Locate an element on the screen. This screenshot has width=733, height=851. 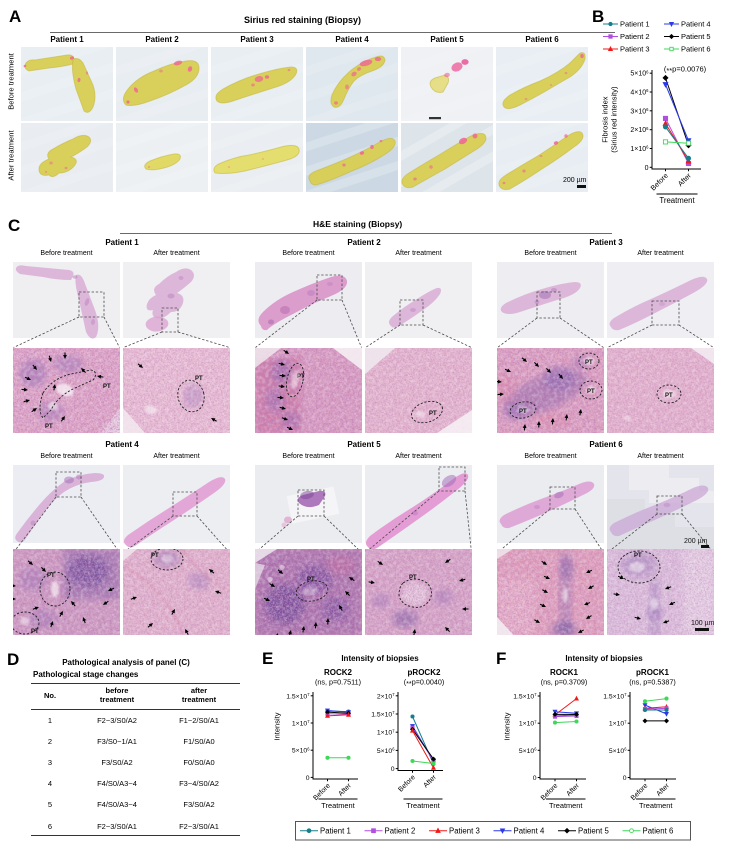
svg-text: (**p=0.0040) is located at coordinates (424, 683).